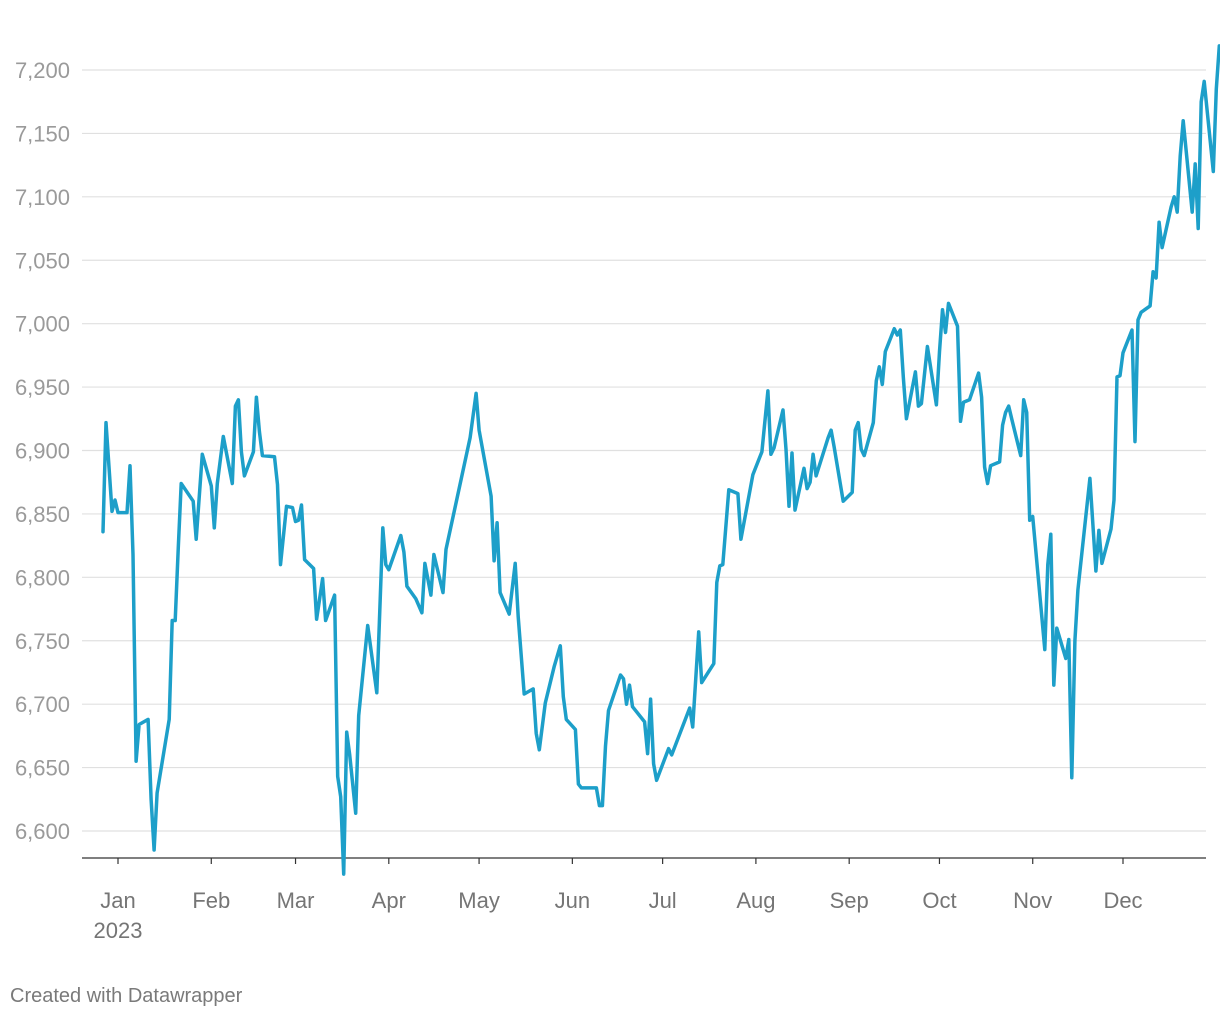 This screenshot has width=1220, height=1020. I want to click on y-tick-label: 6,650, so click(42, 768).